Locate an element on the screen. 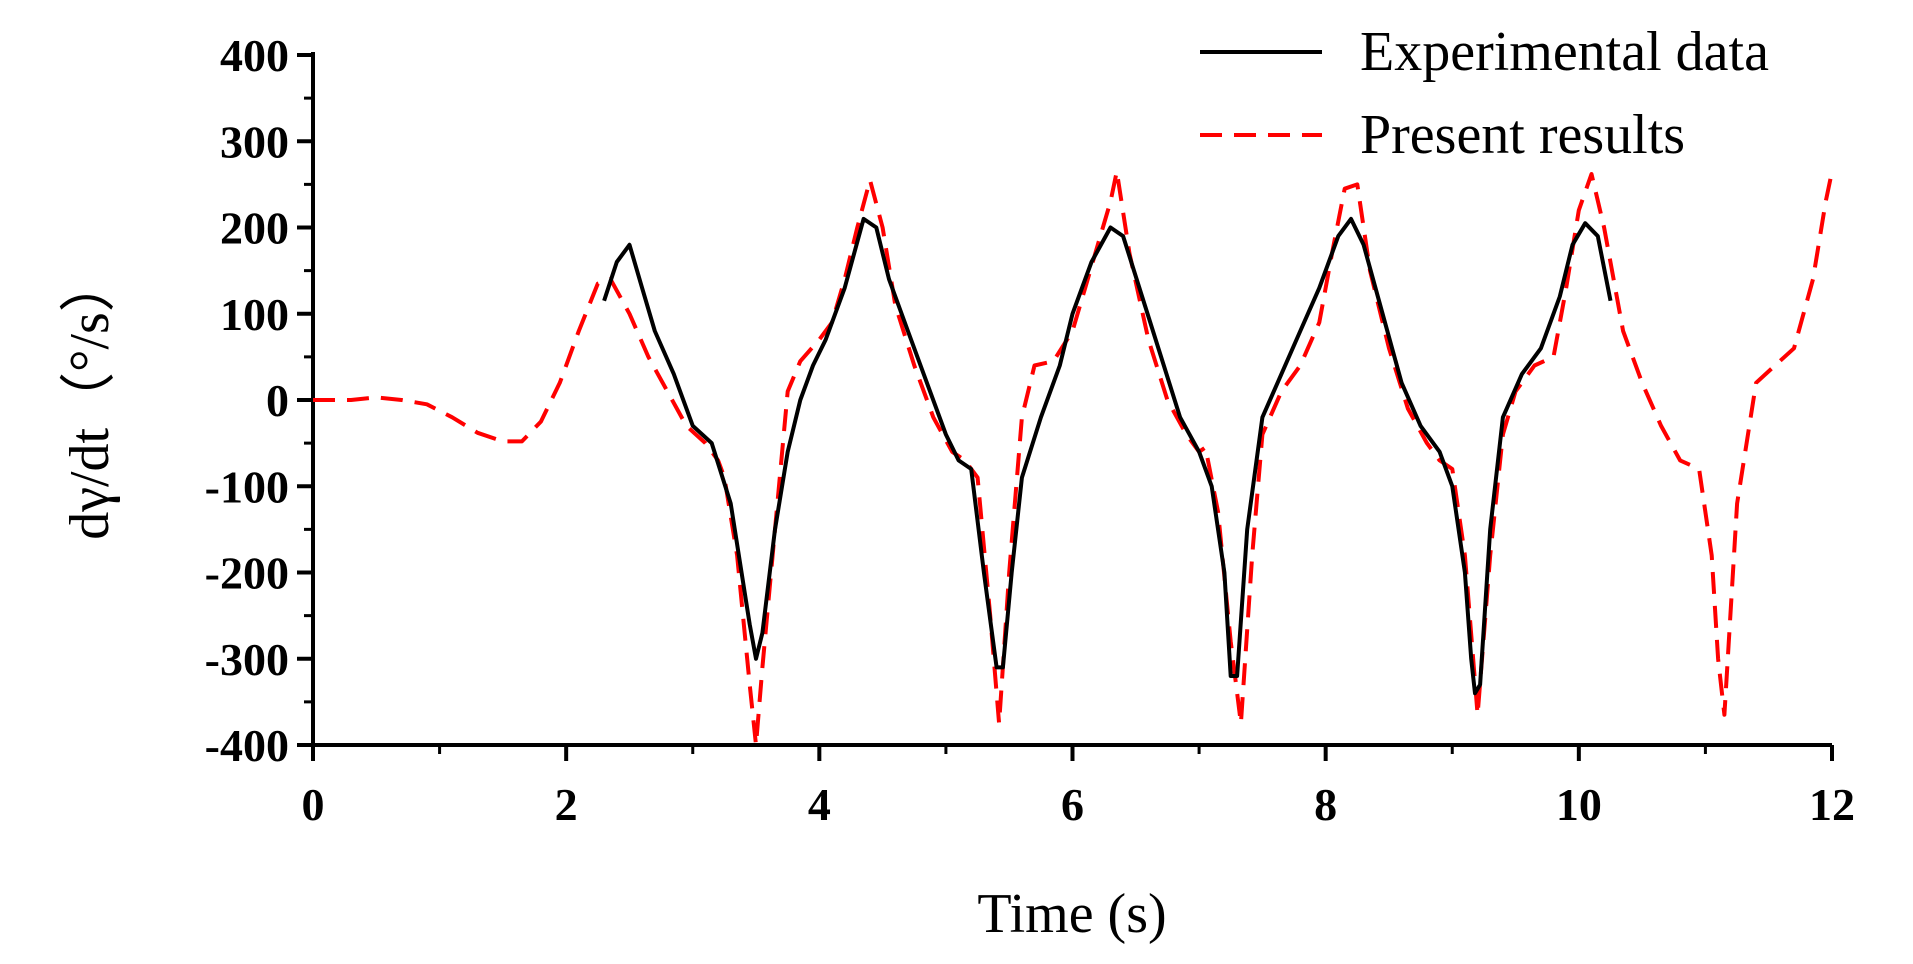 This screenshot has width=1913, height=964. y-ticks: -400 -300 -200 -100 0 100 200 300 400 is located at coordinates (259, 400).